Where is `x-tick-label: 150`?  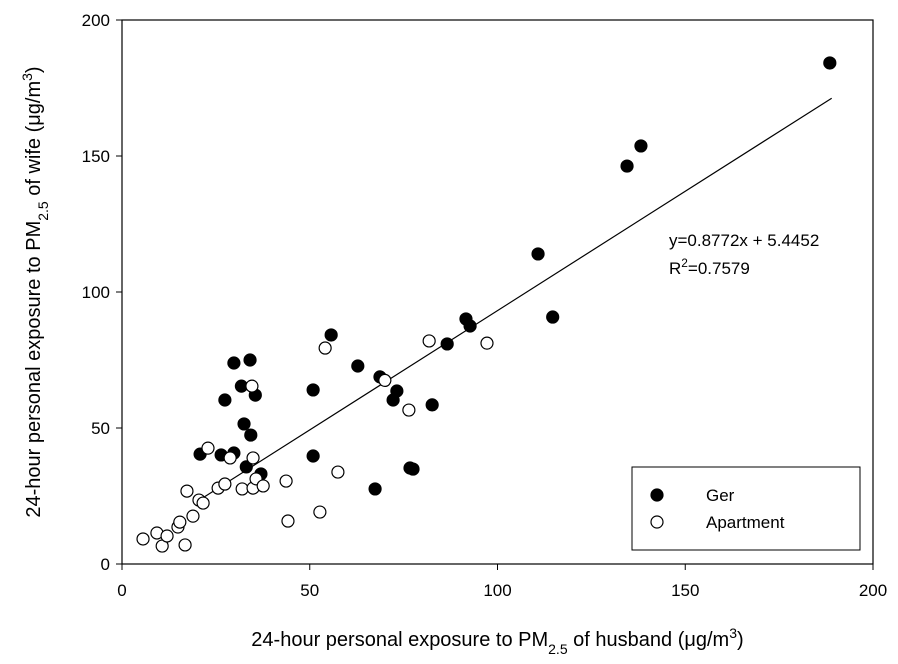 x-tick-label: 150 is located at coordinates (685, 590).